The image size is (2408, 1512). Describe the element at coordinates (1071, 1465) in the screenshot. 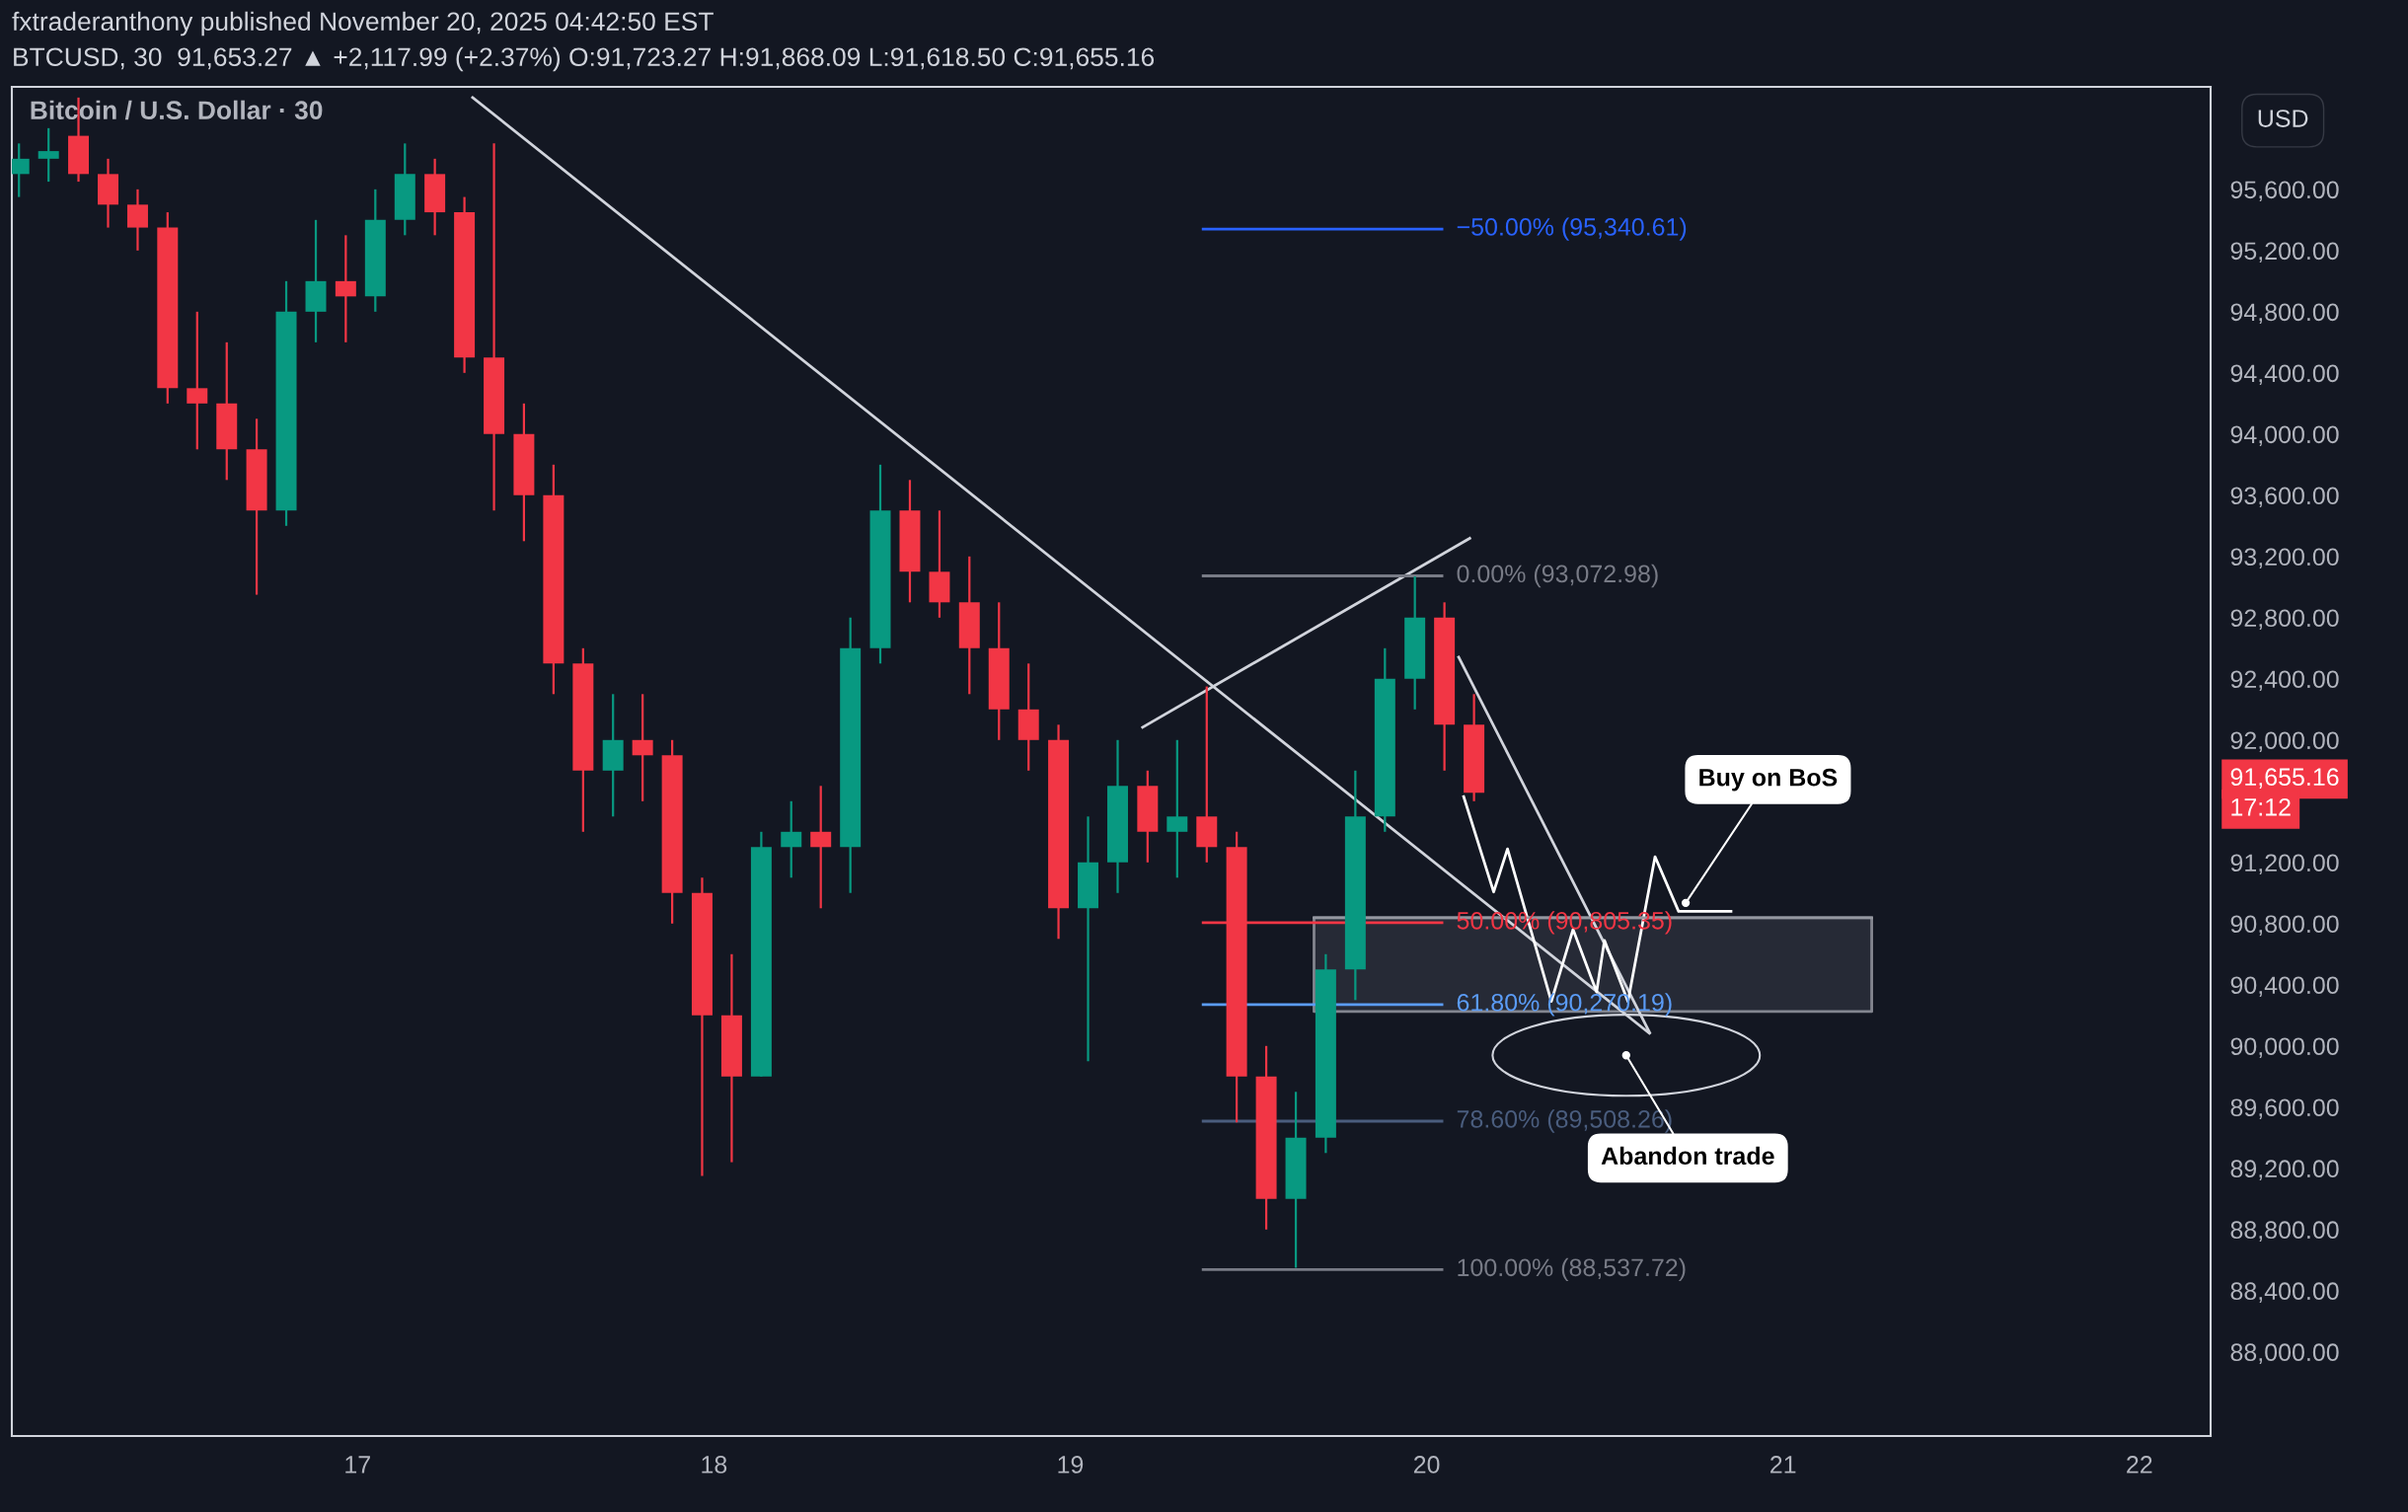

I see `x-tick-label: 19` at that location.